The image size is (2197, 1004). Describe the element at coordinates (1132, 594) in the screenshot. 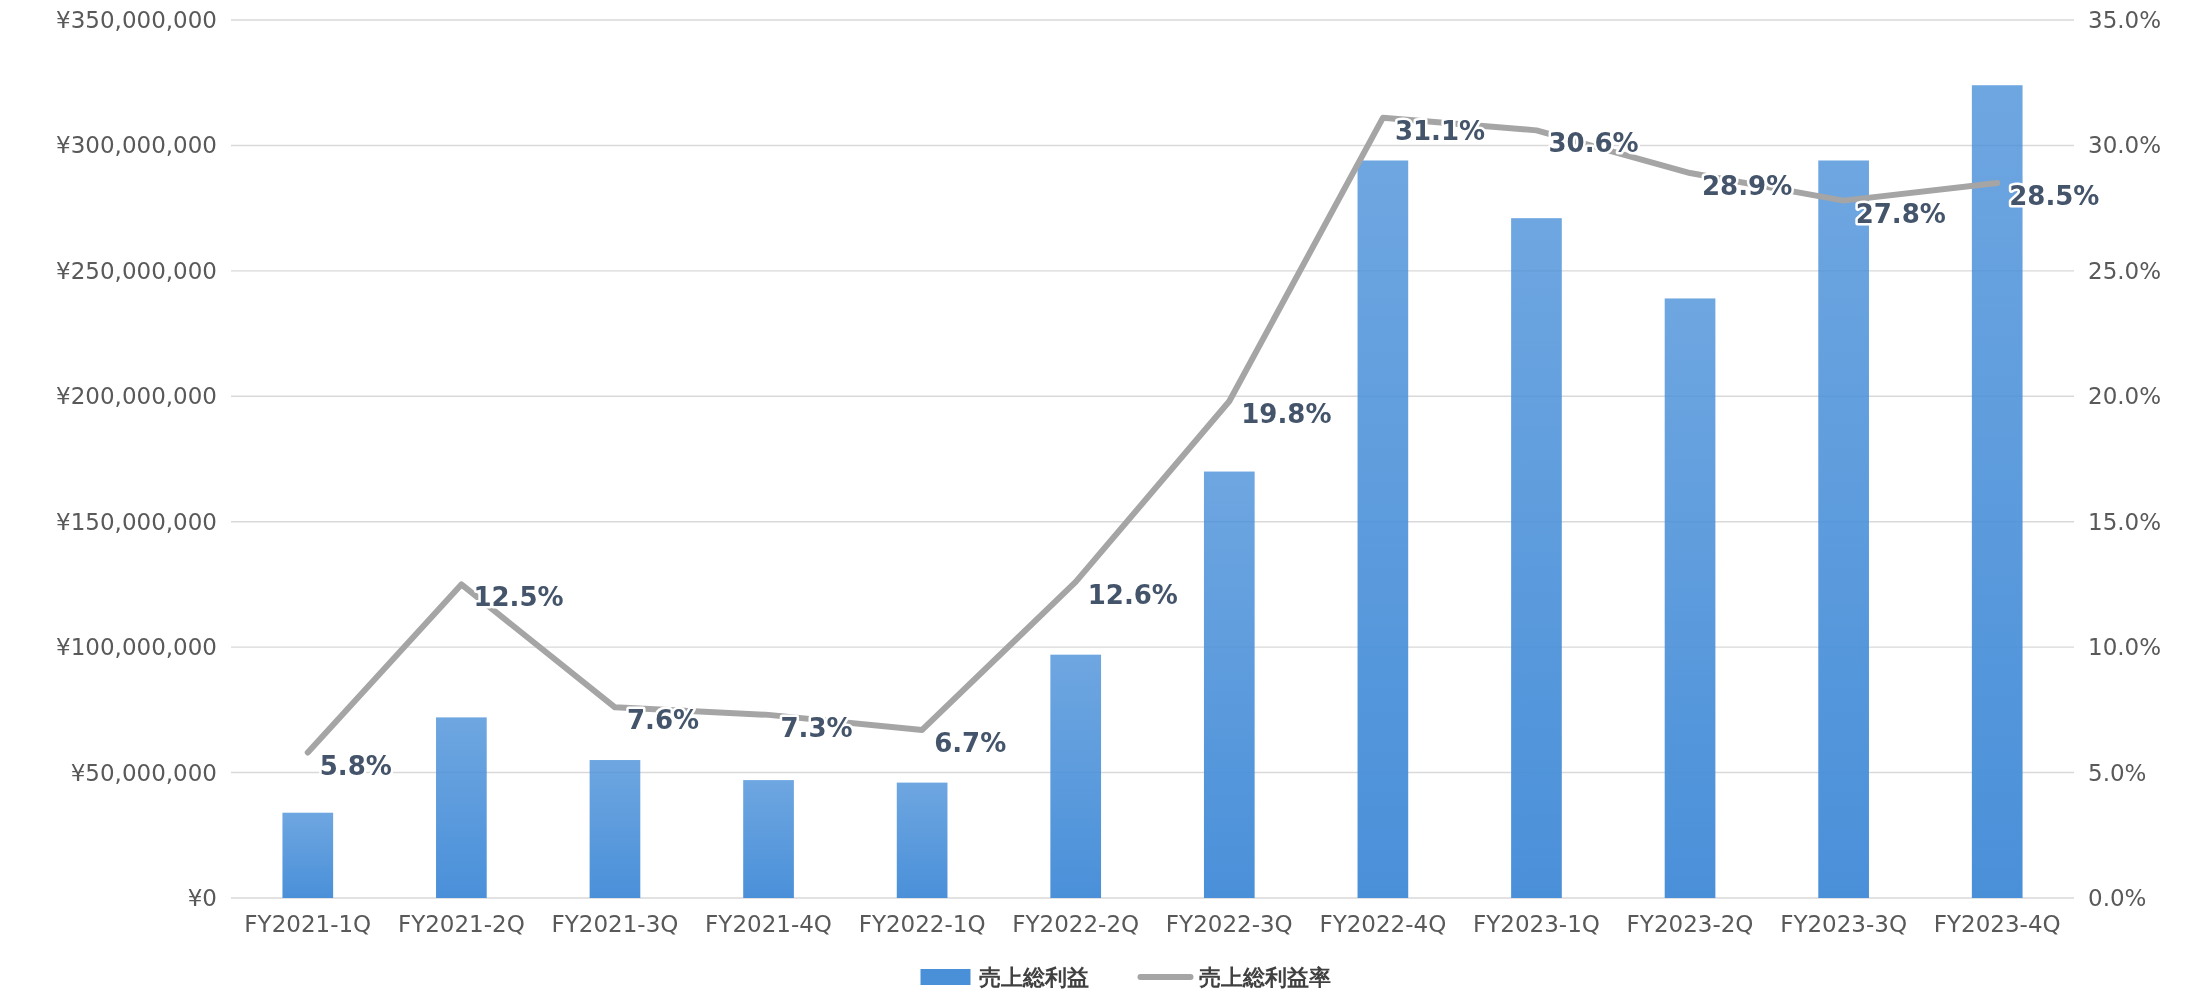

I see `data-label: 12.6%` at that location.